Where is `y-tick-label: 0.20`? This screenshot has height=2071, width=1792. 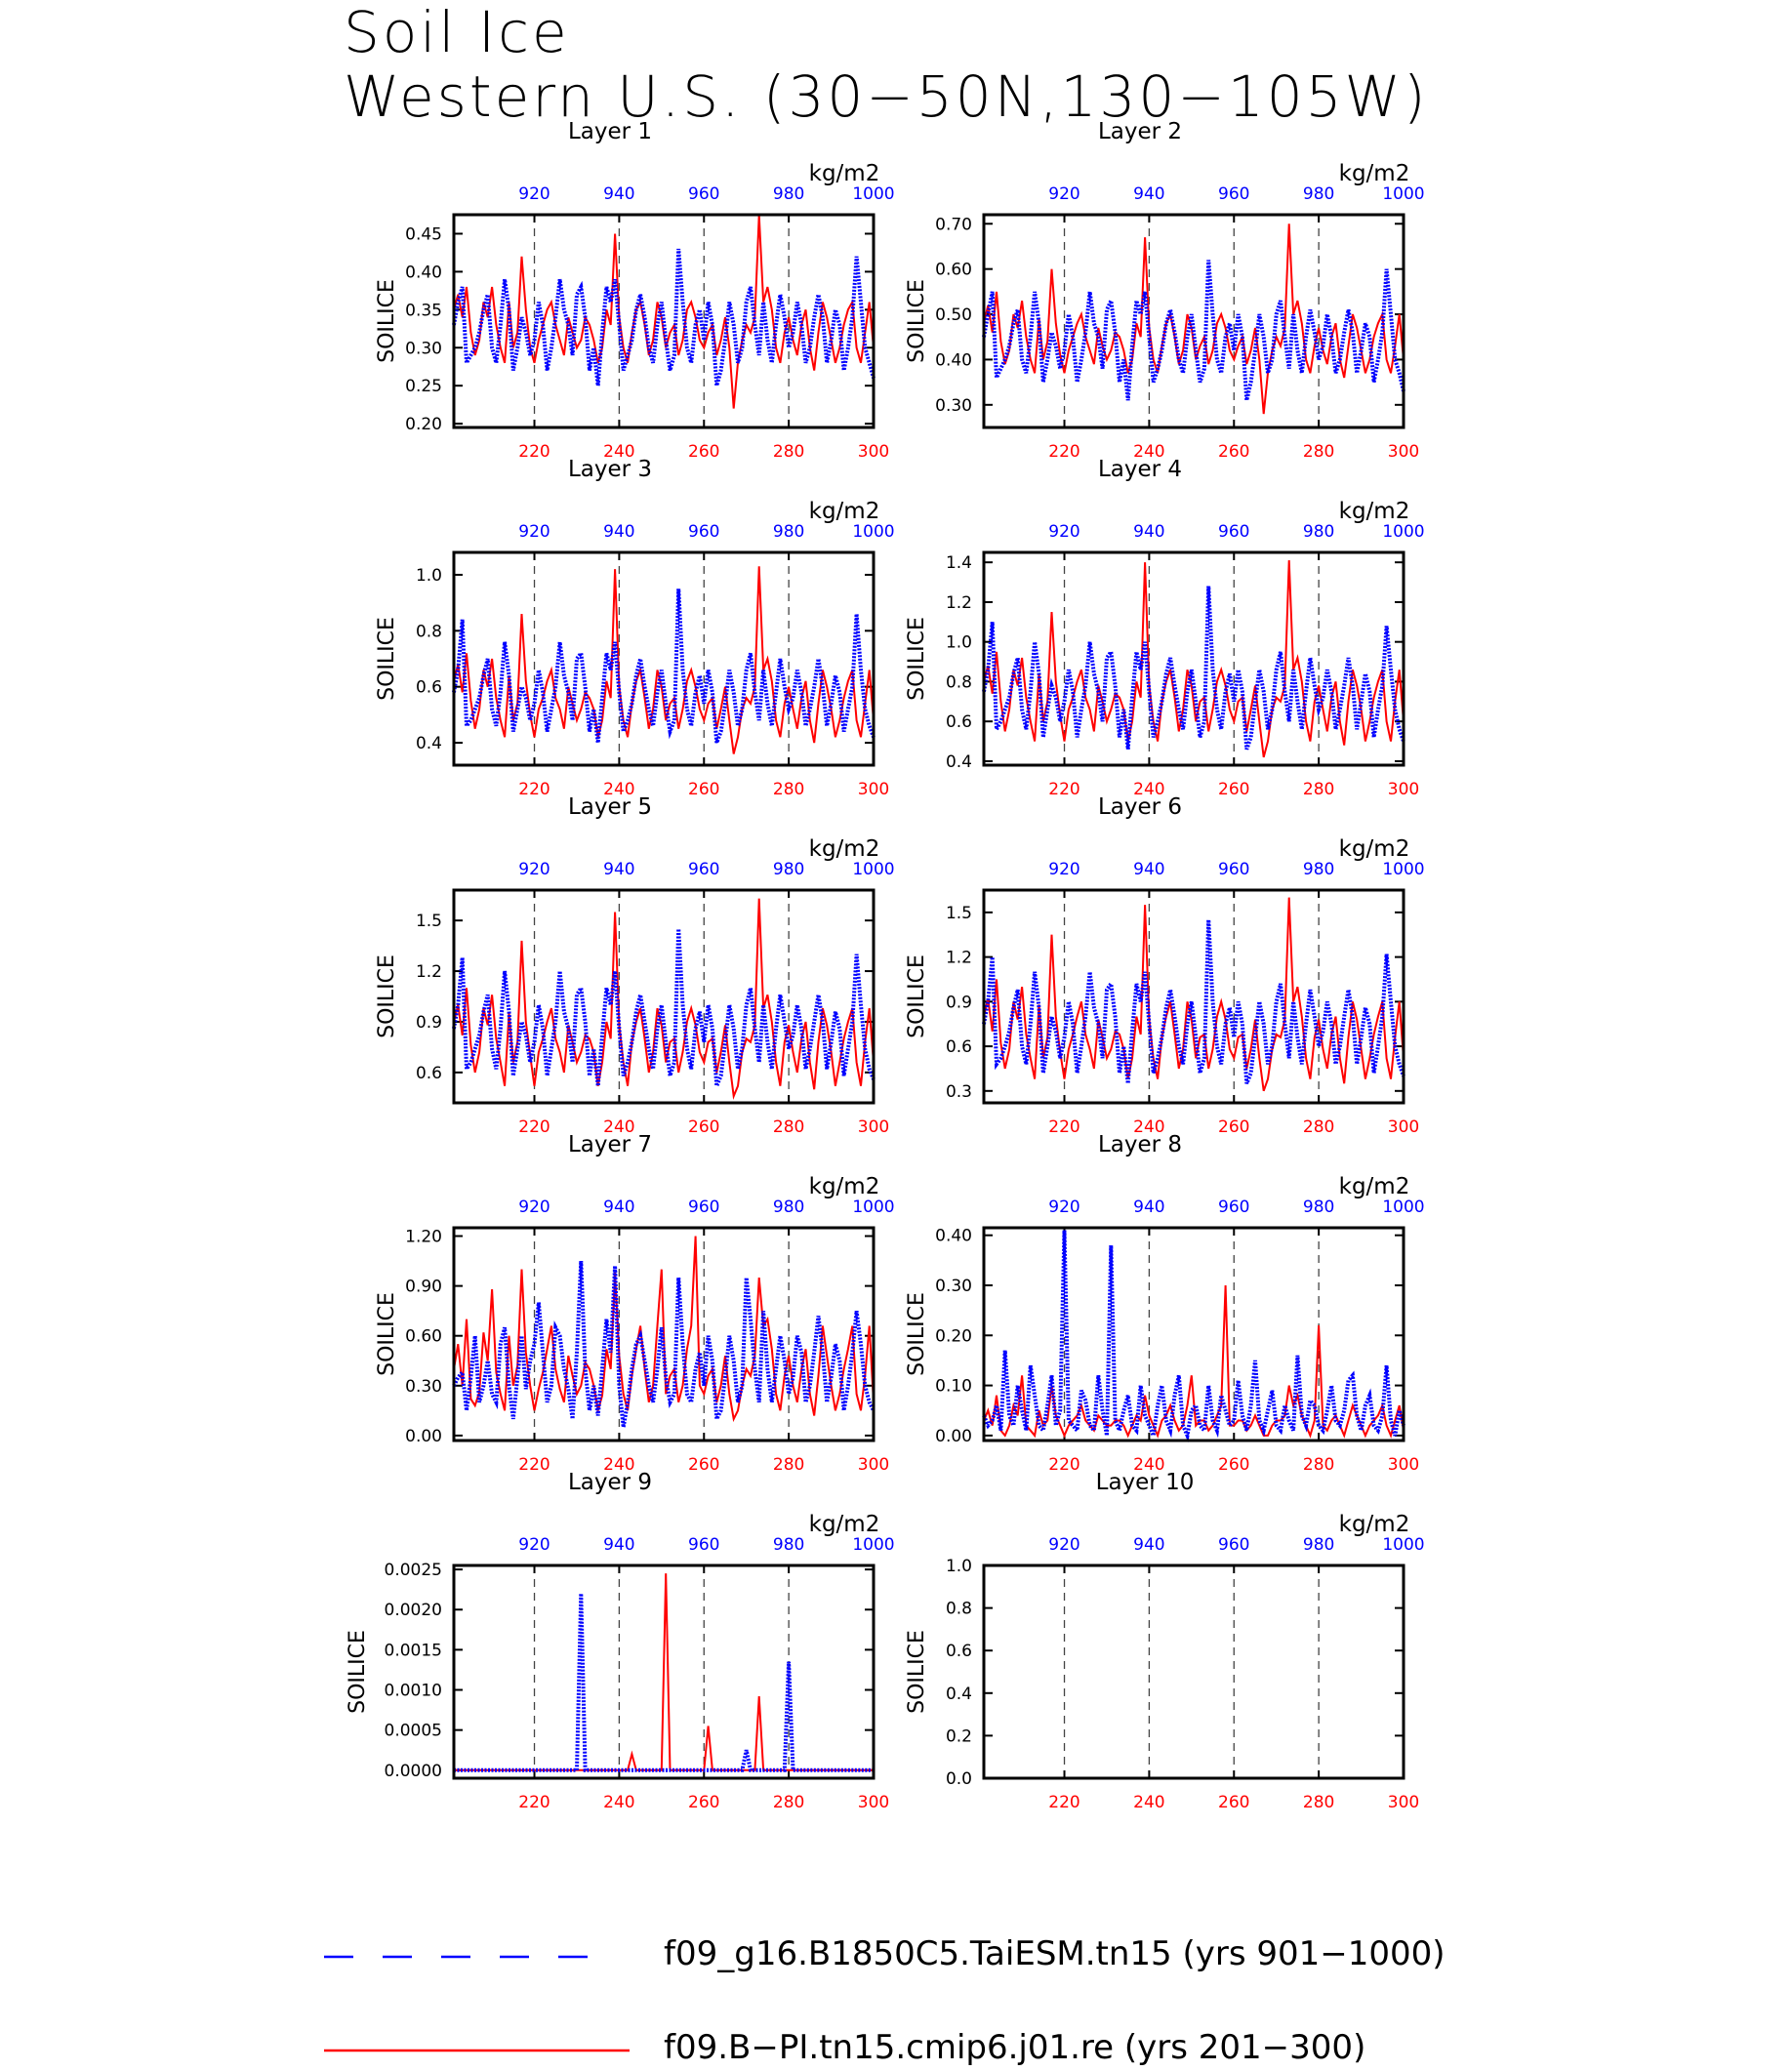
y-tick-label: 0.20 is located at coordinates (953, 1336).